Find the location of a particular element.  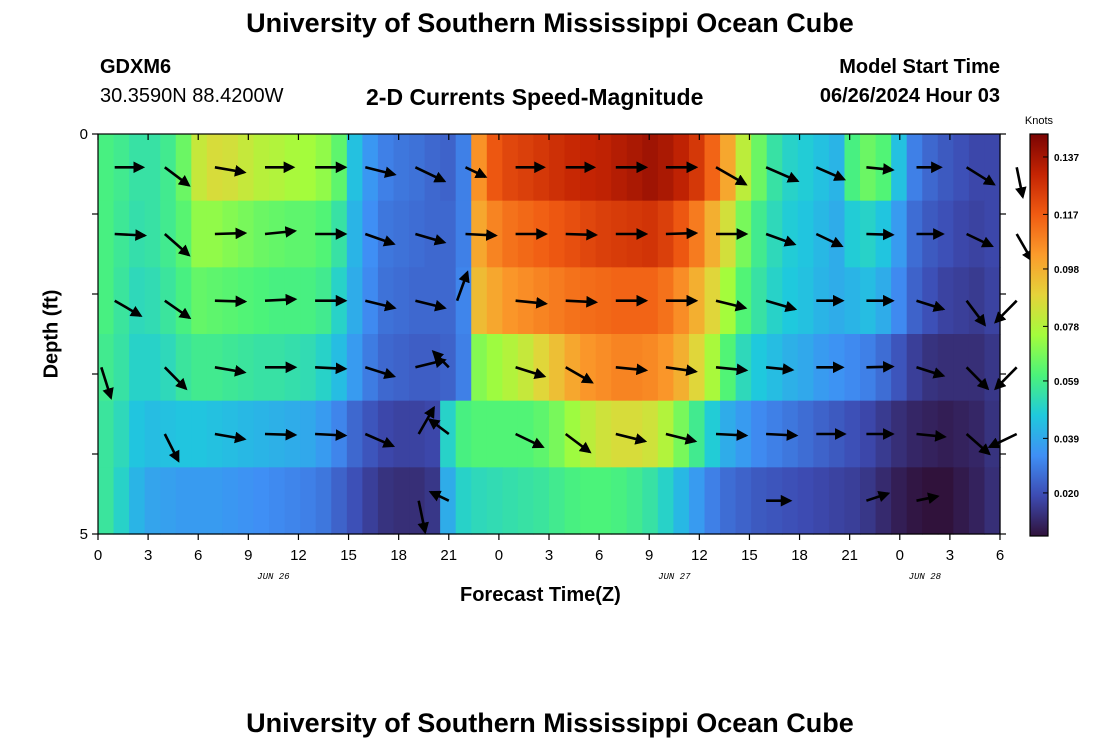

date-label: JUN 26 is located at coordinates (273, 577).